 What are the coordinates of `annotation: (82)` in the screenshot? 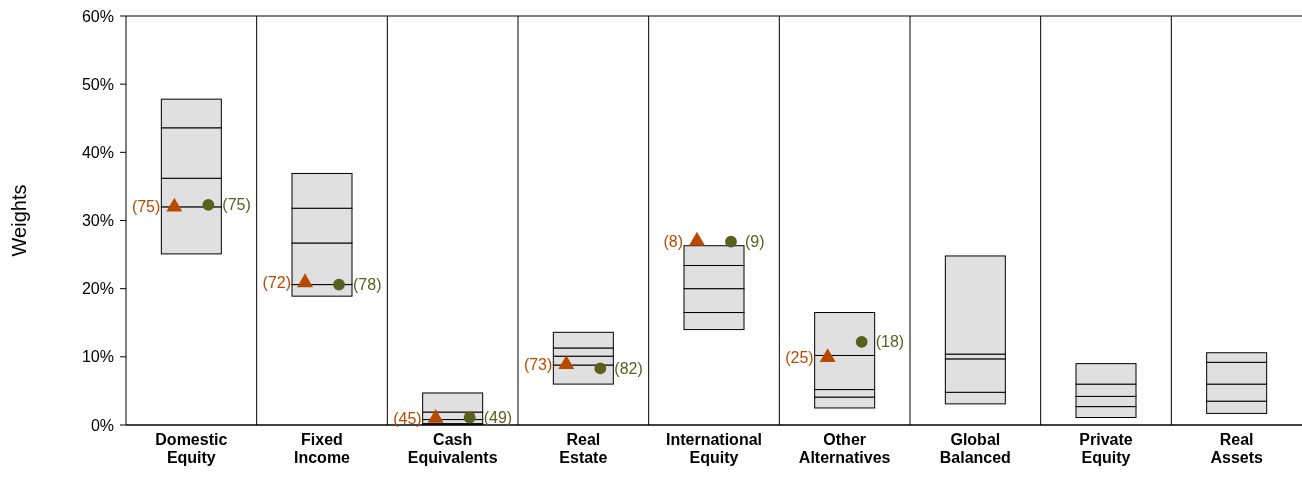 It's located at (628, 369).